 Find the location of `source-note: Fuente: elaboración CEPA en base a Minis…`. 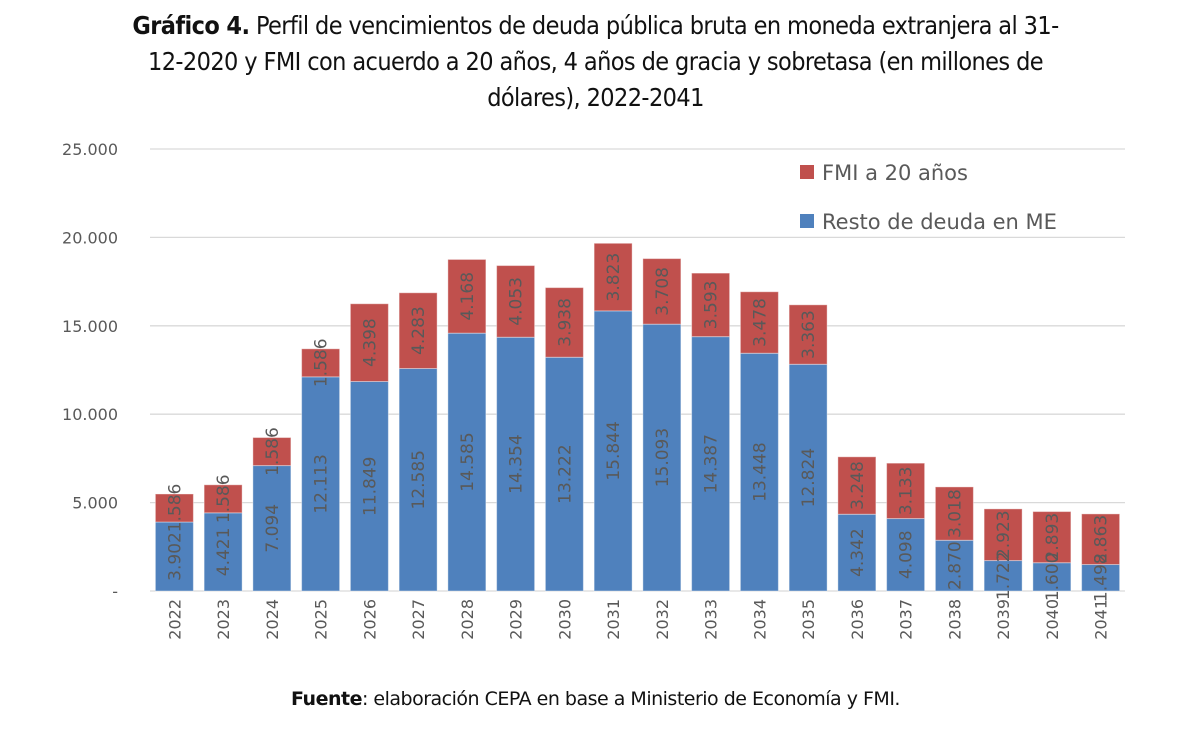

source-note: Fuente: elaboración CEPA en base a Minis… is located at coordinates (595, 699).